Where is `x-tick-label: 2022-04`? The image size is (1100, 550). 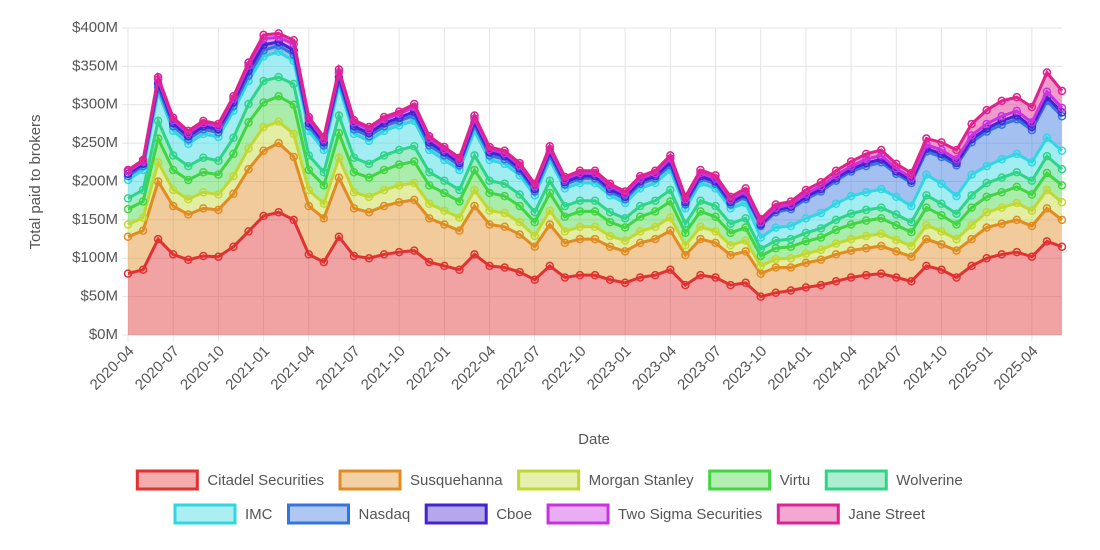
x-tick-label: 2022-04 is located at coordinates (473, 368).